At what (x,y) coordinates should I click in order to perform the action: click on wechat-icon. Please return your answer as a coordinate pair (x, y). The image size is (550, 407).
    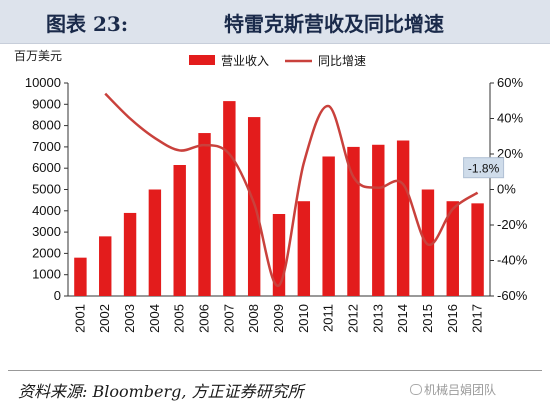
    Looking at the image, I should click on (416, 389).